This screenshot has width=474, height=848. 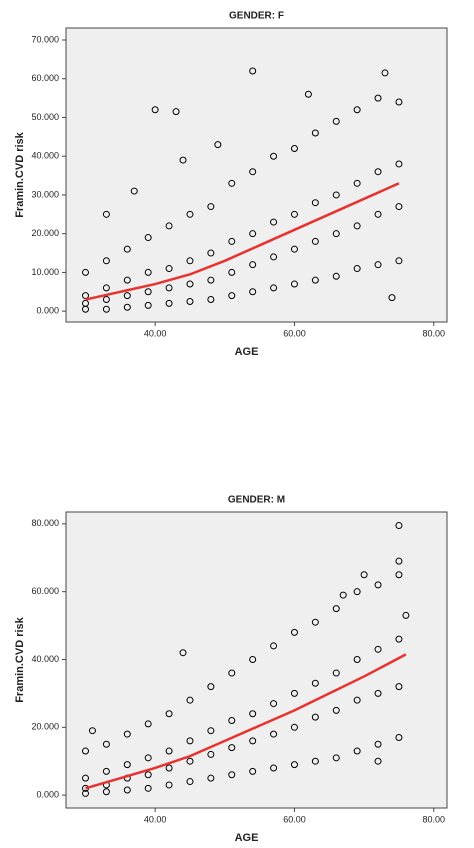 What do you see at coordinates (45, 194) in the screenshot?
I see `y-tick-label: 30.000` at bounding box center [45, 194].